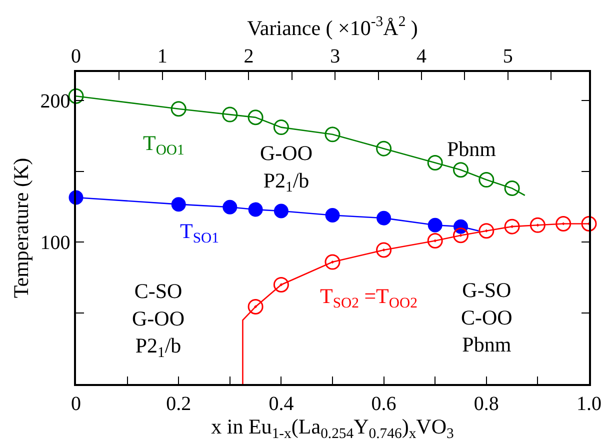  I want to click on x-tick-label: 0.8, so click(486, 403).